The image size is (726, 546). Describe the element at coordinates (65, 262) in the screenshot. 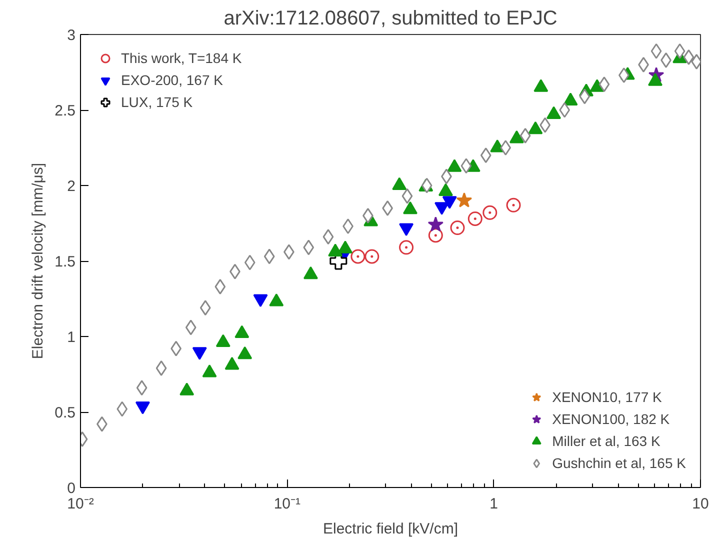

I see `y-tick-label: 1.5` at that location.